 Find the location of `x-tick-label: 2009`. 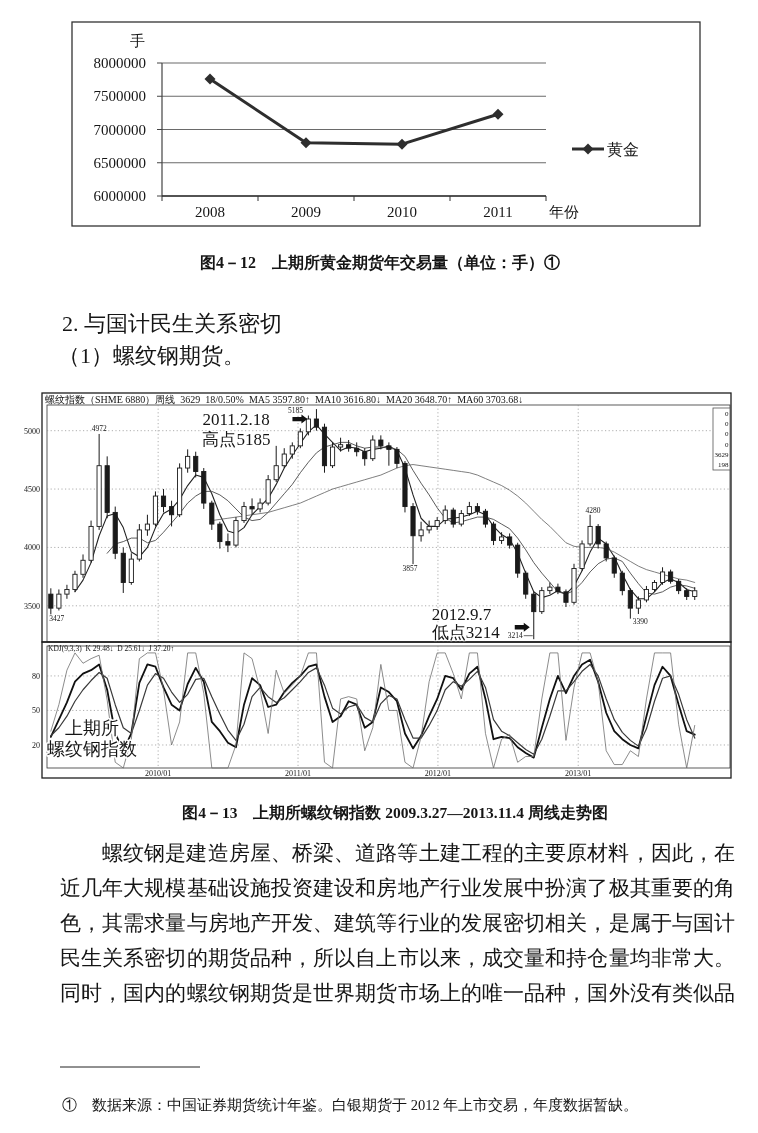

x-tick-label: 2009 is located at coordinates (306, 212).